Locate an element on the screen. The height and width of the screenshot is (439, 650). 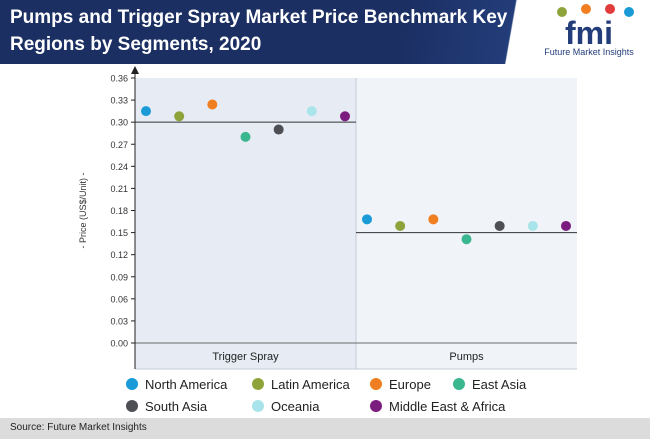
y-tick-label: 0.06 is located at coordinates (119, 299).